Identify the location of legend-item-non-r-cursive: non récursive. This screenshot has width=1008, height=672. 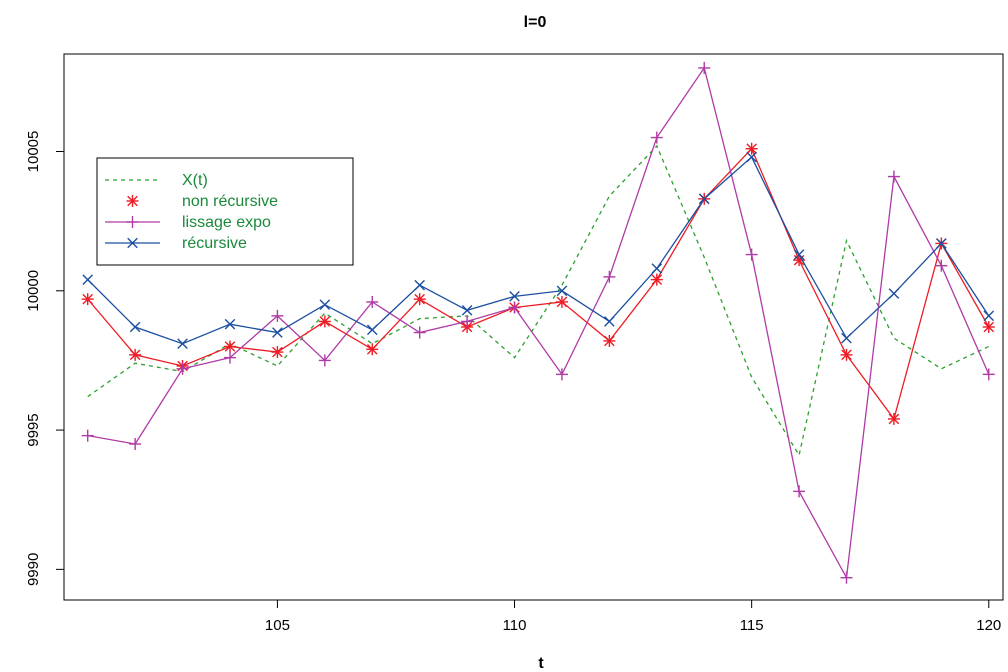
(202, 201).